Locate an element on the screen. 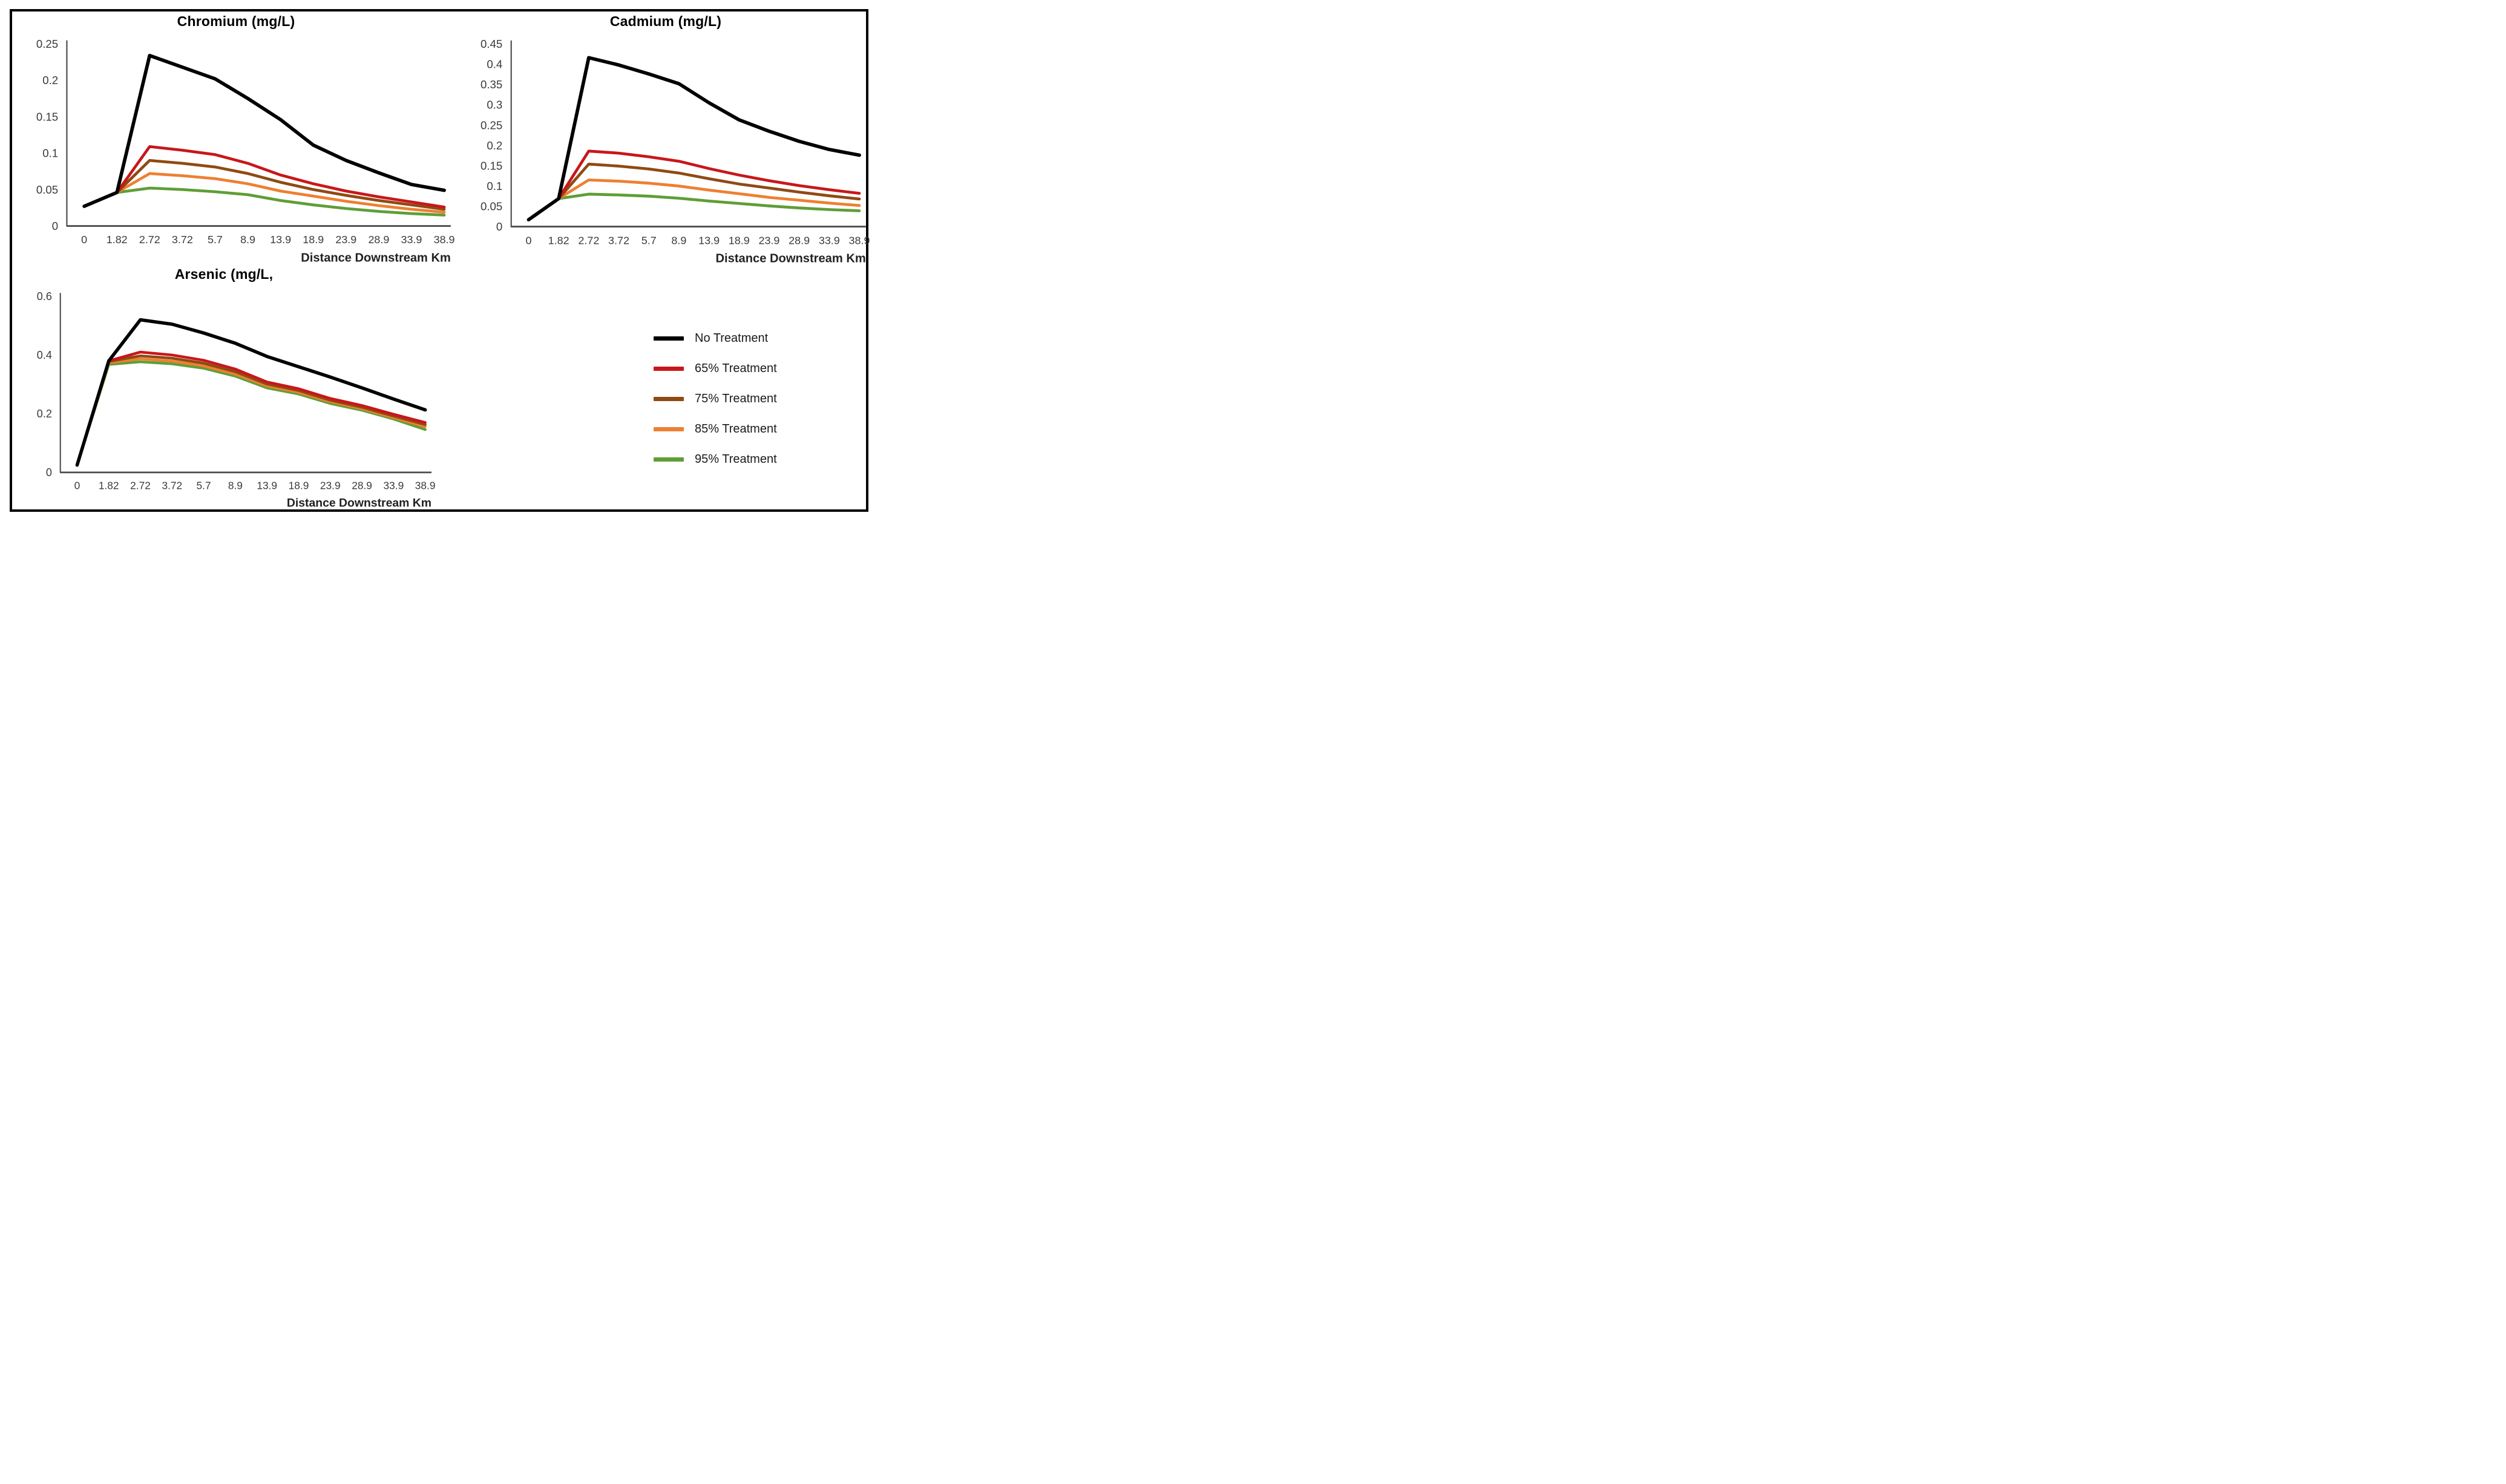 The image size is (2506, 1484). legend-label: 95% Treatment is located at coordinates (736, 460).